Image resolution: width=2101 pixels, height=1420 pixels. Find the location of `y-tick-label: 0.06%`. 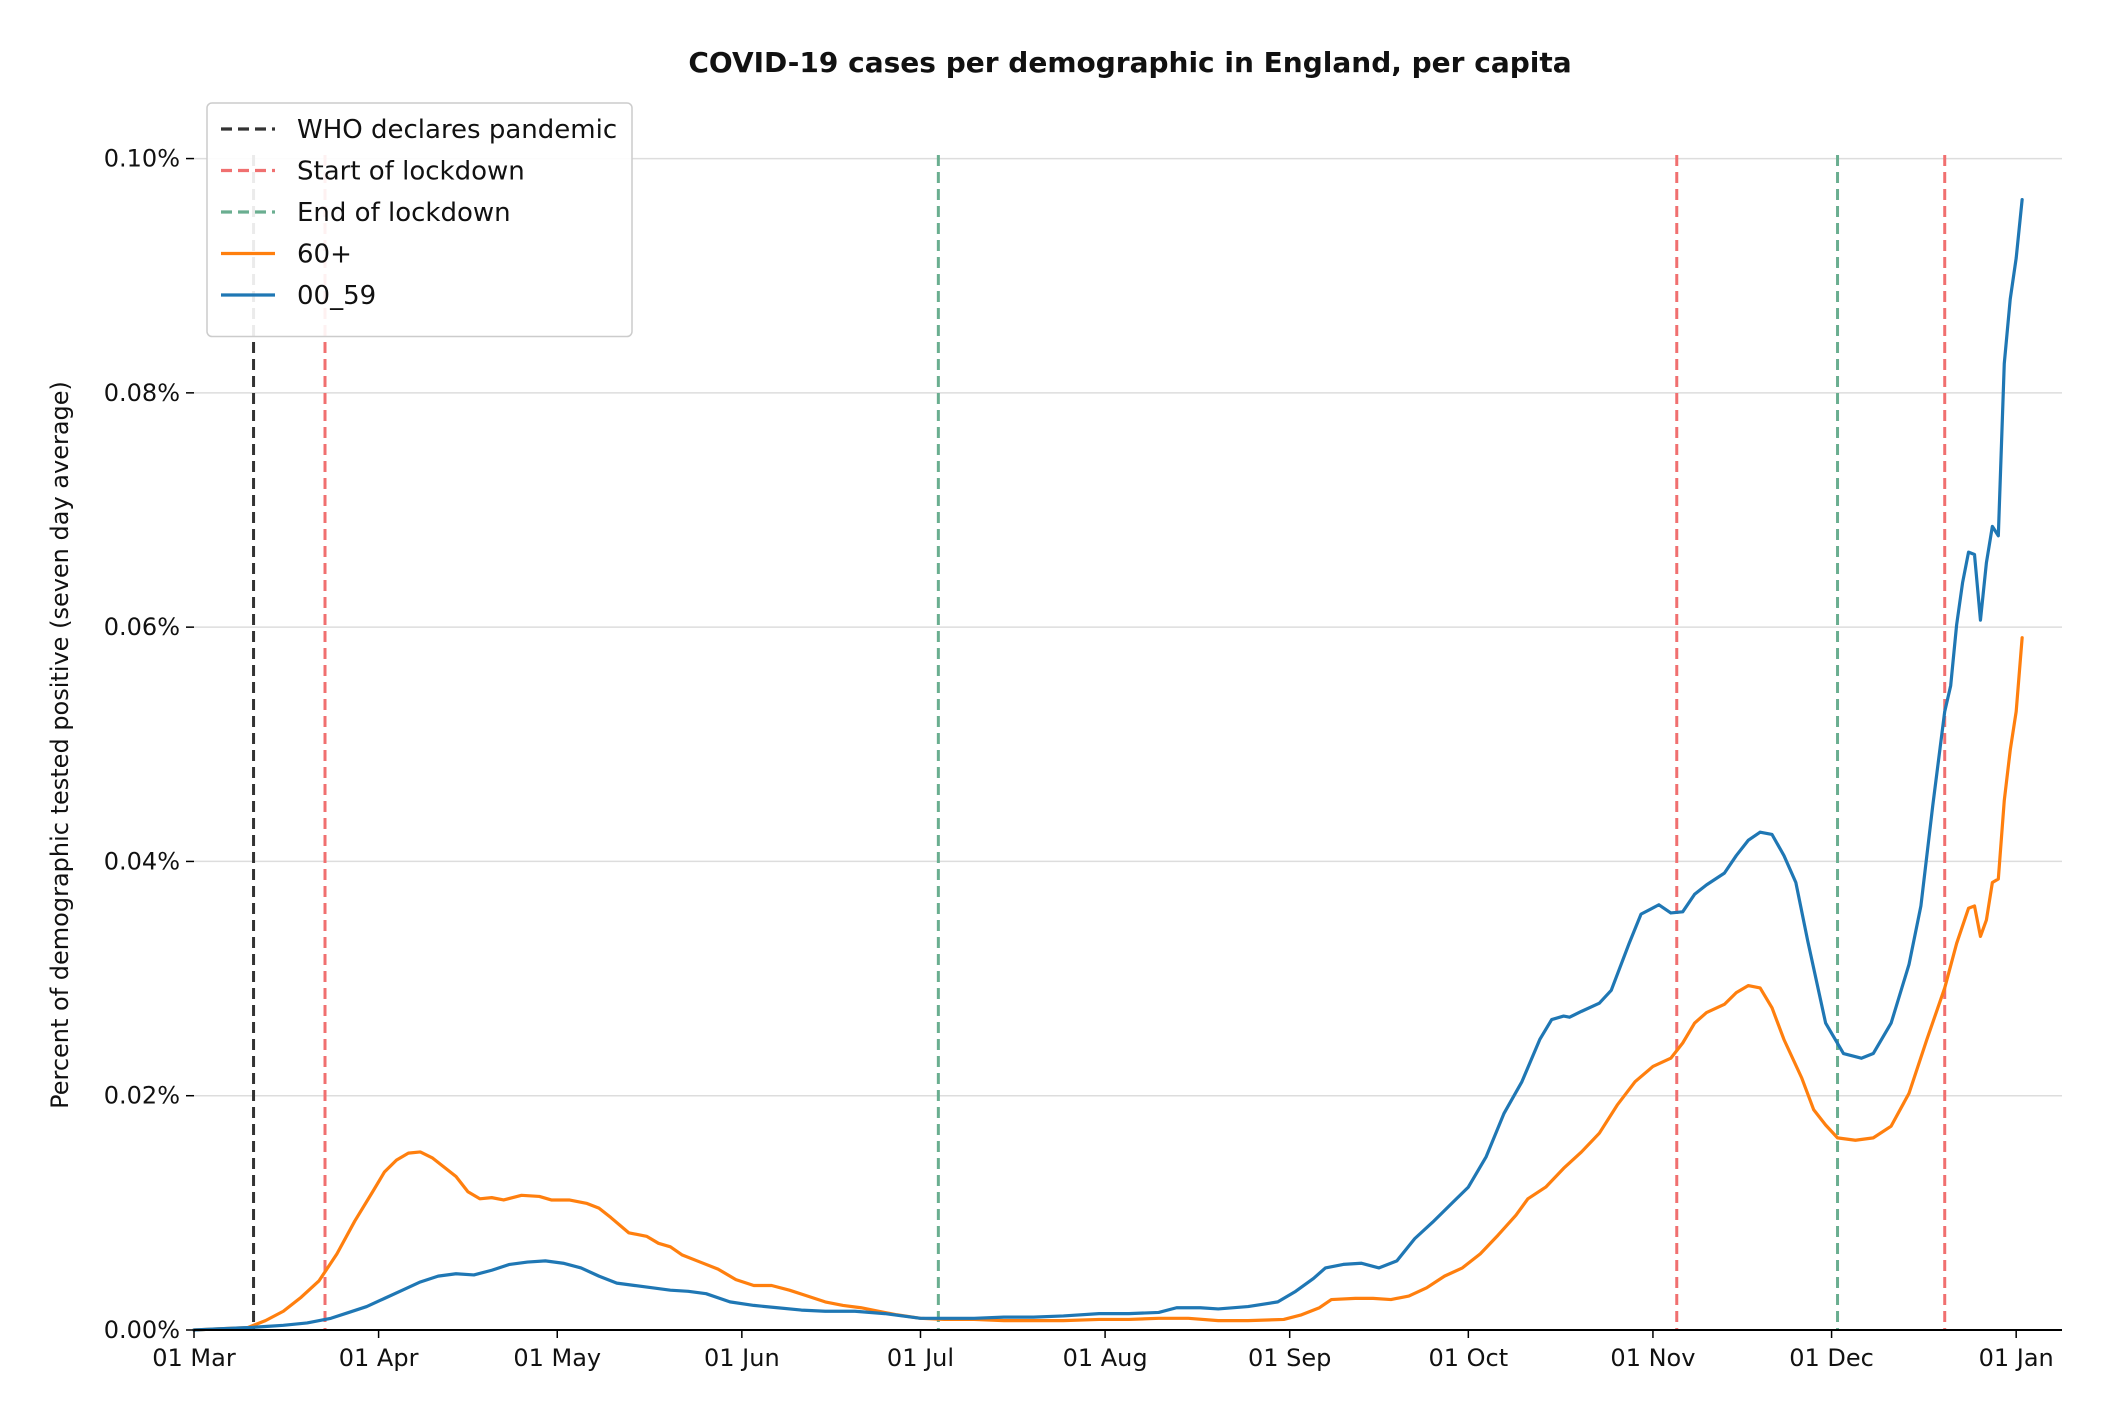

y-tick-label: 0.06% is located at coordinates (142, 627).